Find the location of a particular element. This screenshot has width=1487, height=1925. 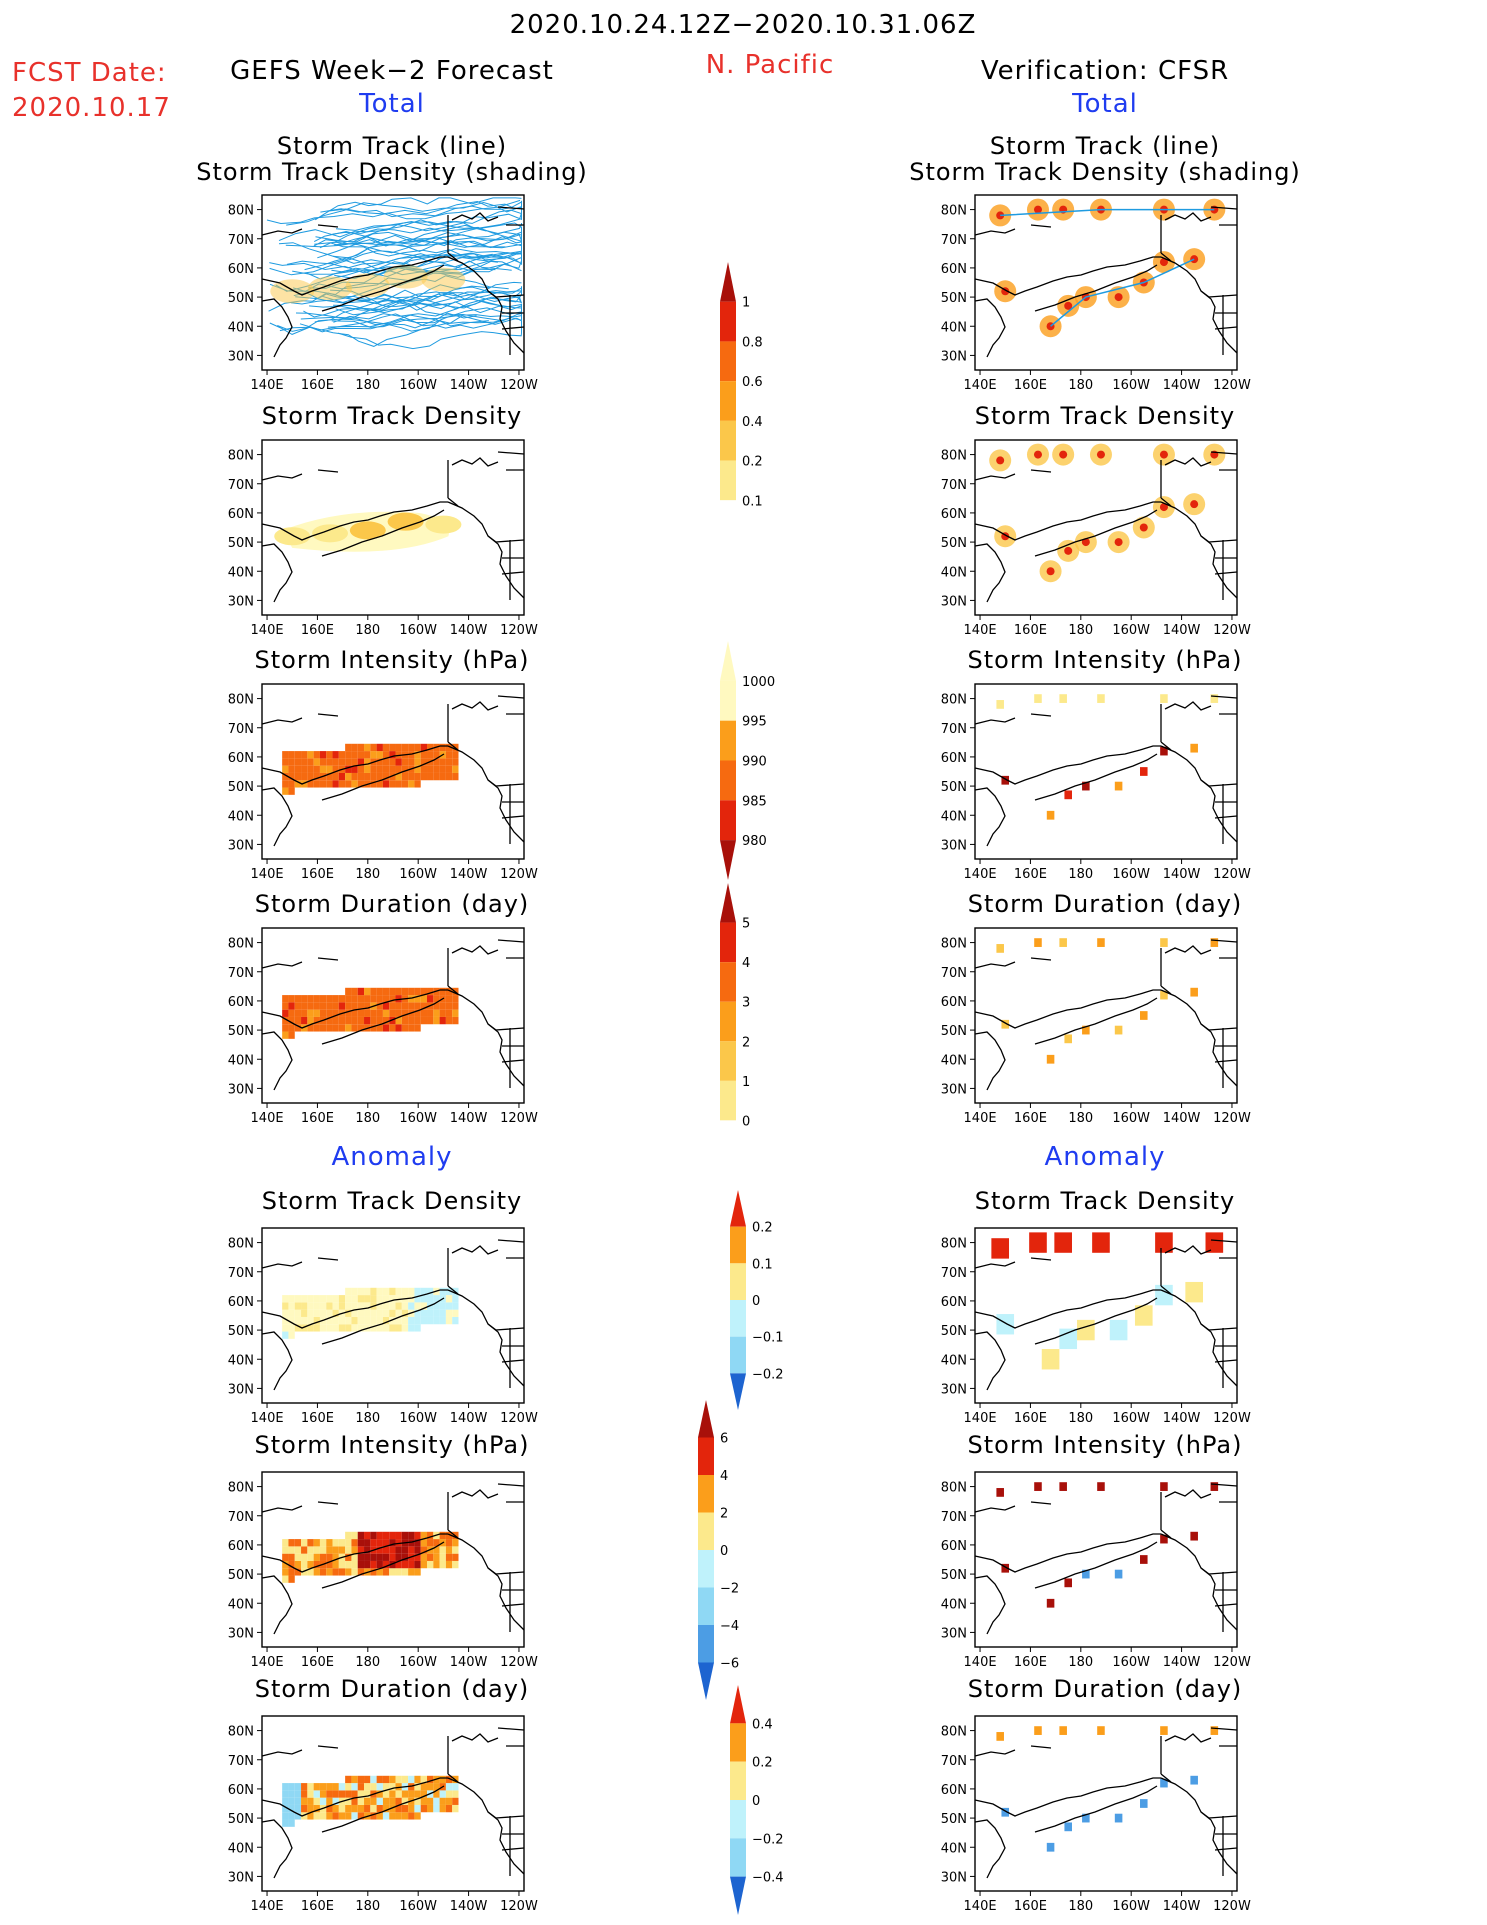

lat-tick-label: 80N is located at coordinates (954, 1488).